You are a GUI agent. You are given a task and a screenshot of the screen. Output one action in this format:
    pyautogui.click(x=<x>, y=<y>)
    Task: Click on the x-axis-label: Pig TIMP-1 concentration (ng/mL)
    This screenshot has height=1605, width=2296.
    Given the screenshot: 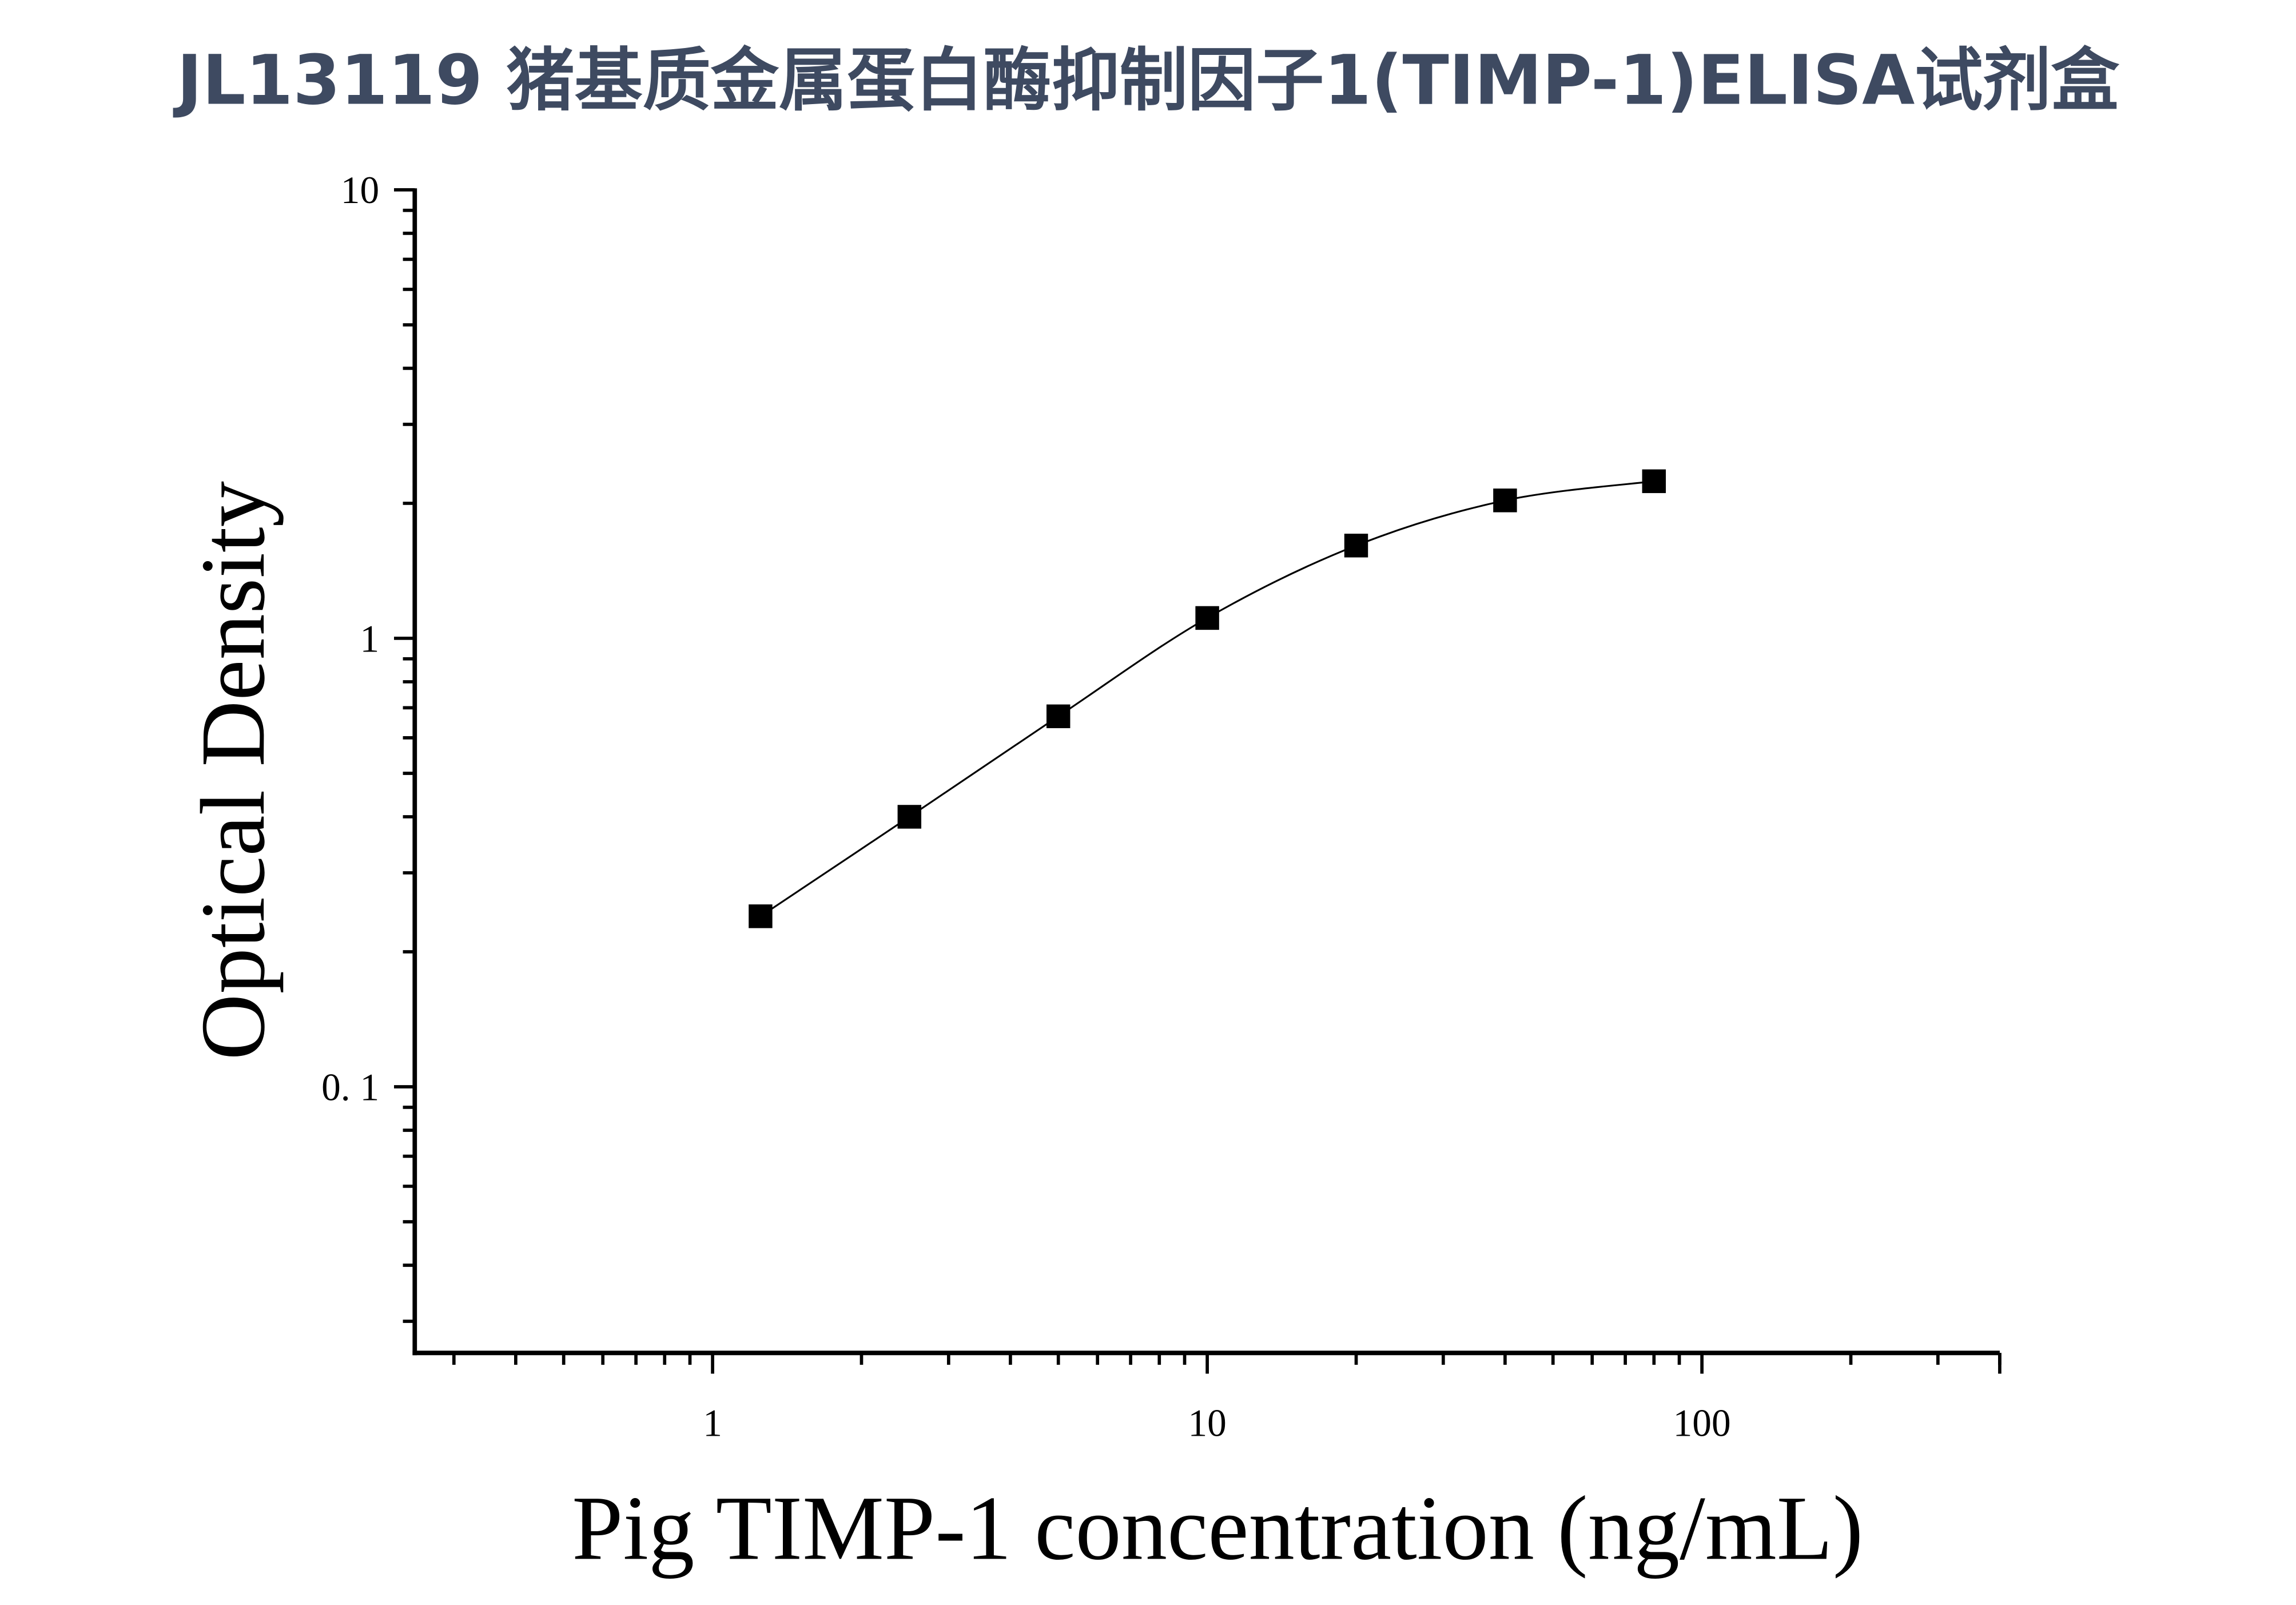 What is the action you would take?
    pyautogui.click(x=1217, y=1528)
    